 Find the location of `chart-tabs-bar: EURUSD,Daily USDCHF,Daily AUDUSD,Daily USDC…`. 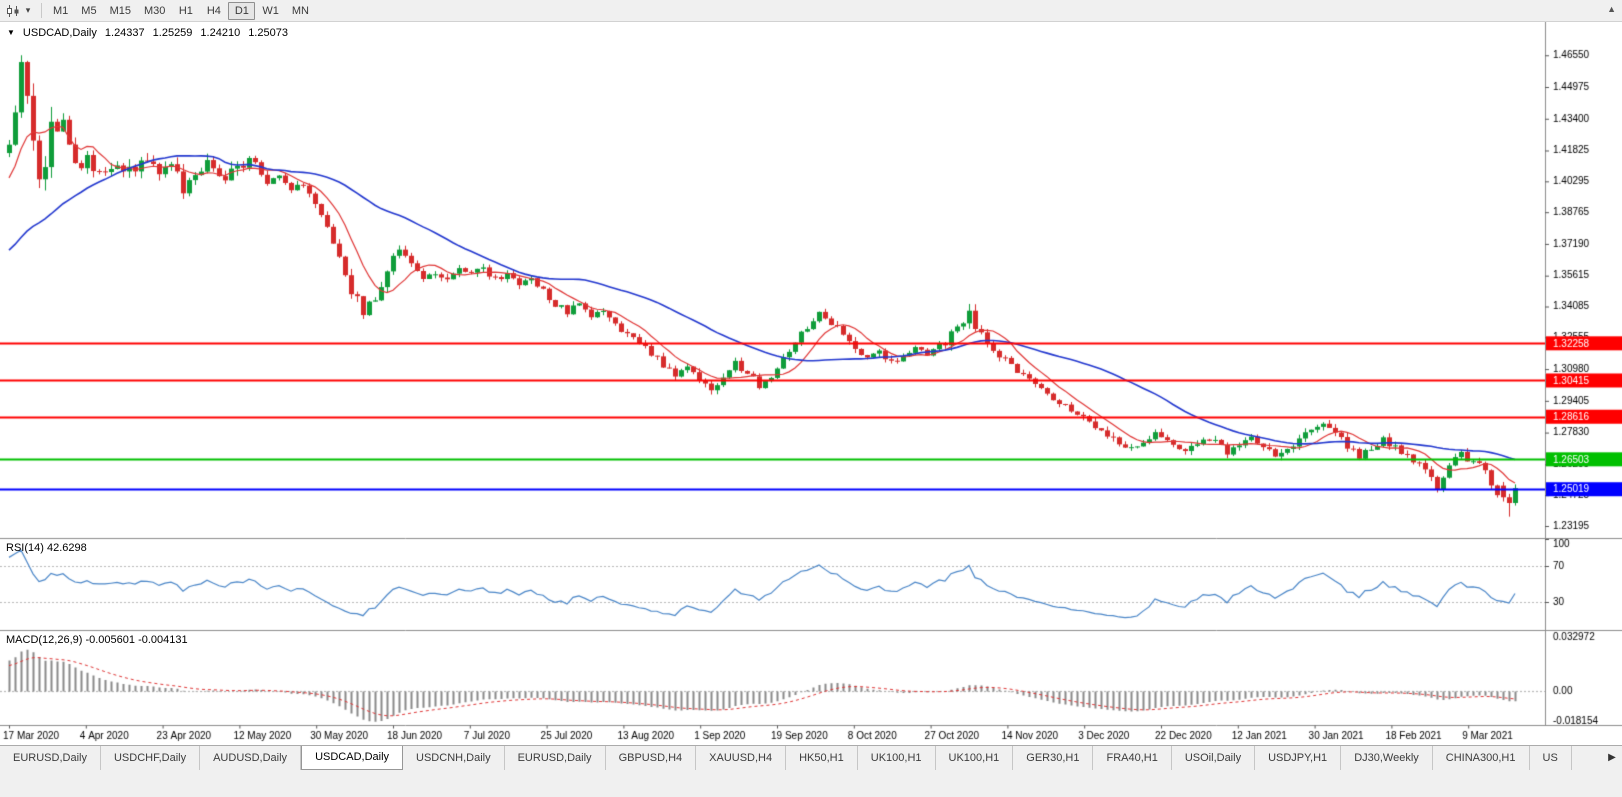

chart-tabs-bar: EURUSD,Daily USDCHF,Daily AUDUSD,Daily USDC… is located at coordinates (811, 757).